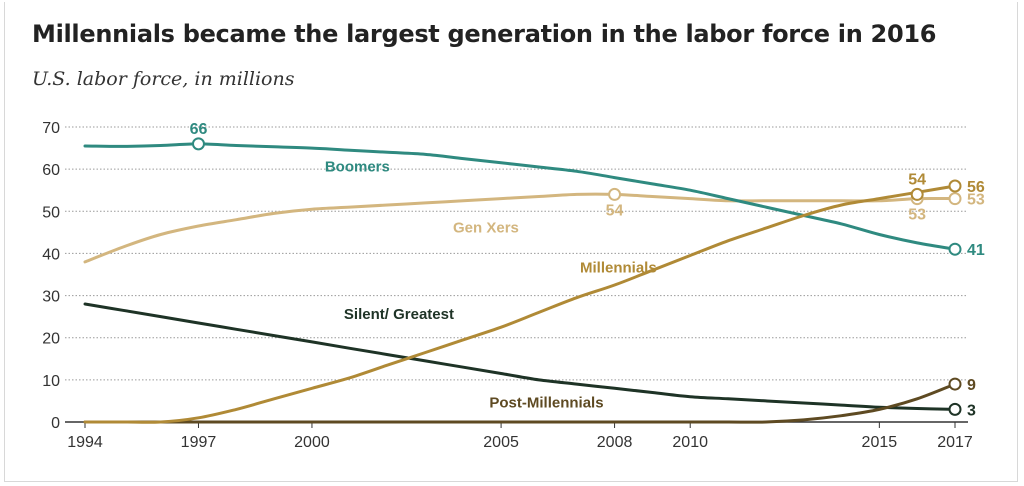 This screenshot has height=486, width=1024. Describe the element at coordinates (163, 79) in the screenshot. I see `chart-subtitle: U.S. labor force, in millions` at that location.